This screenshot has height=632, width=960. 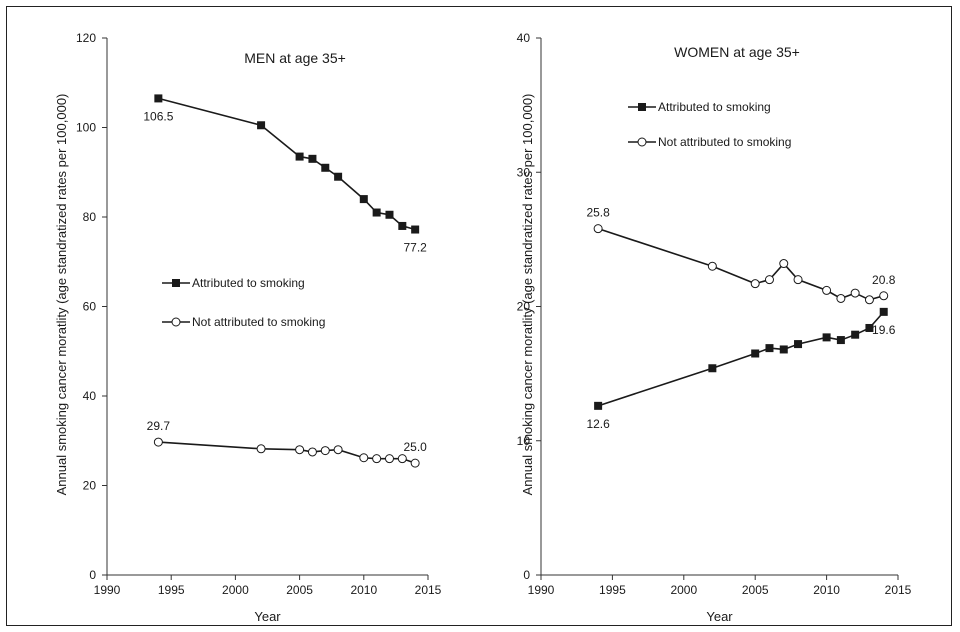 I want to click on y-tick-label: 60, so click(x=90, y=307).